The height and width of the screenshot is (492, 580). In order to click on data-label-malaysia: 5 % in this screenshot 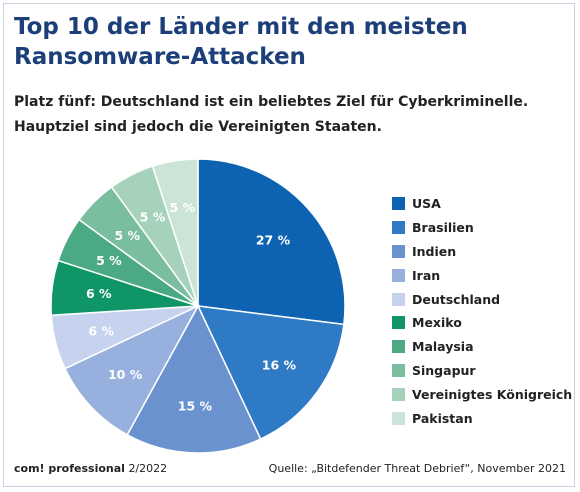, I will do `click(109, 260)`.